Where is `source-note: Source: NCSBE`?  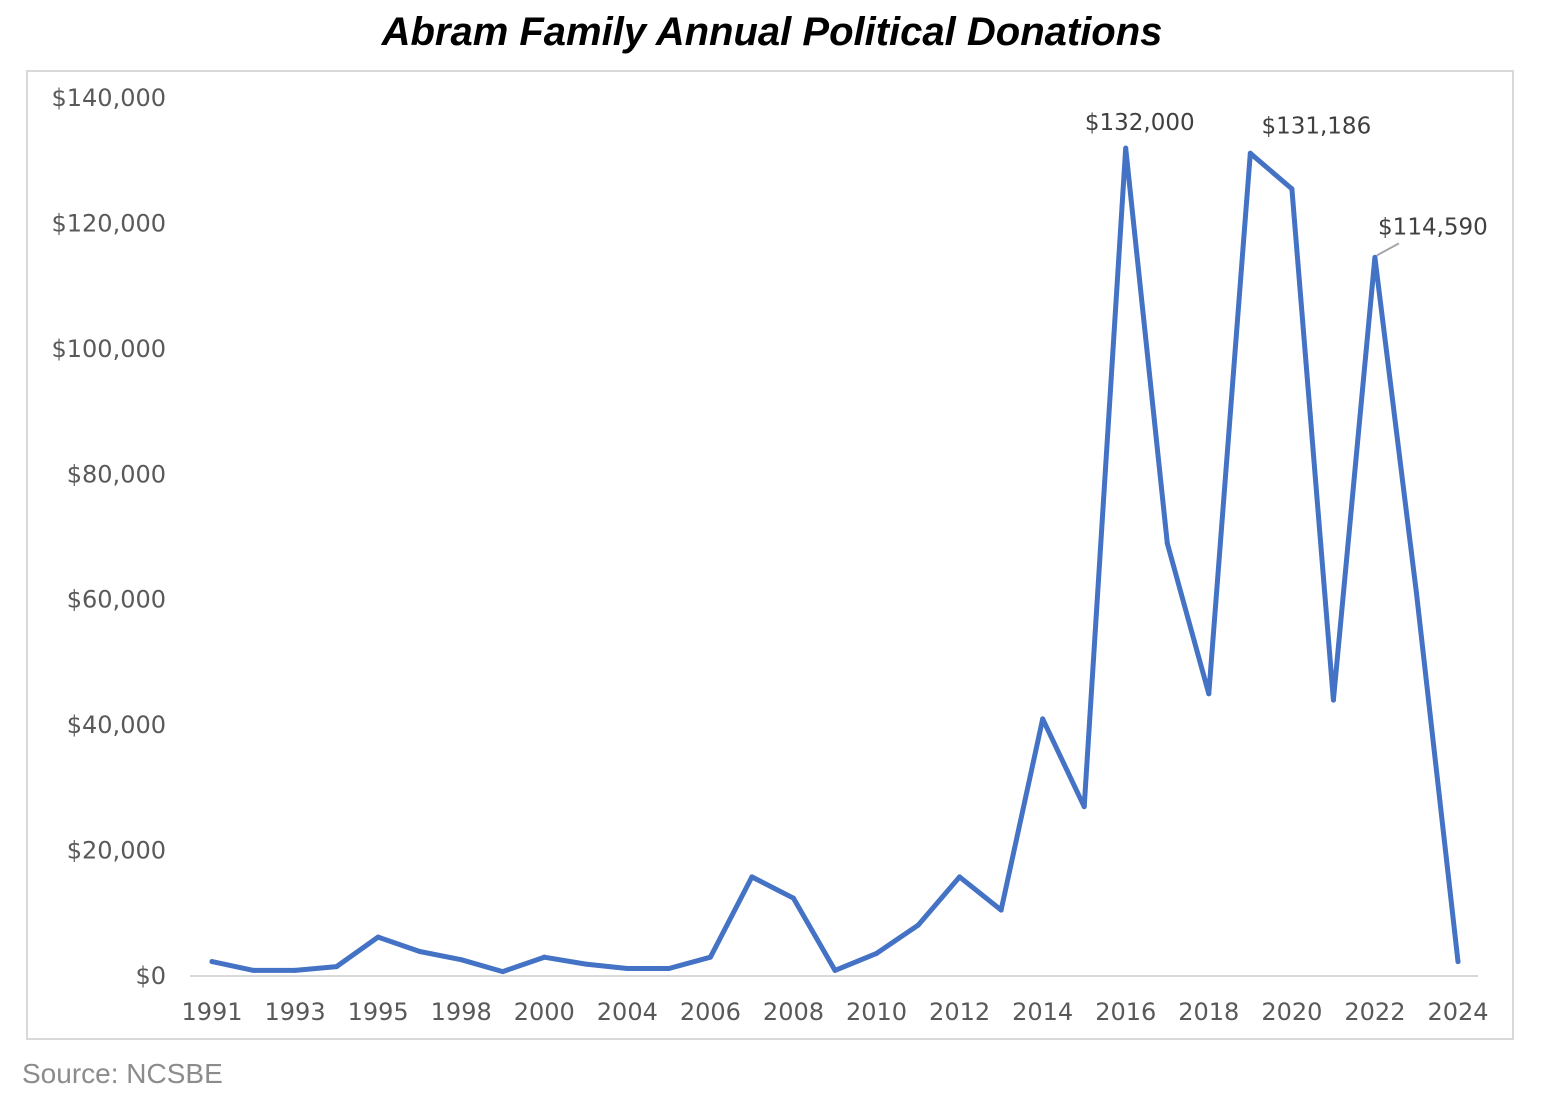
source-note: Source: NCSBE is located at coordinates (122, 1073).